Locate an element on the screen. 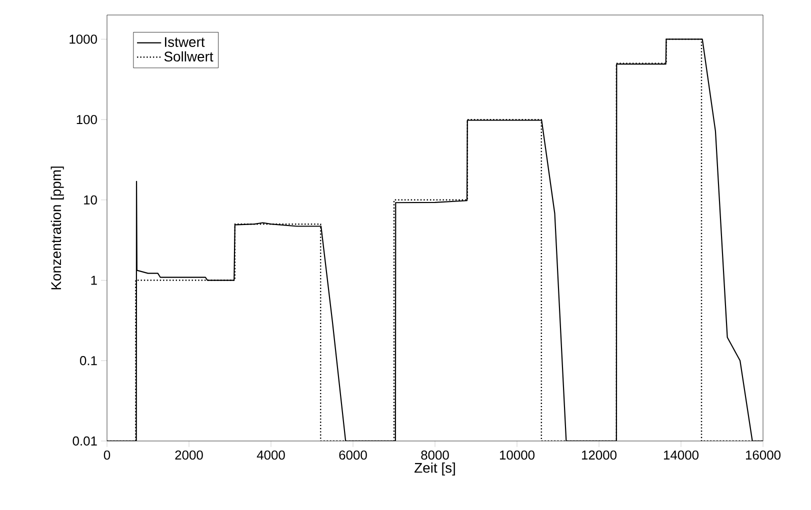 This screenshot has width=811, height=510. y-tick-label: 1 is located at coordinates (94, 280).